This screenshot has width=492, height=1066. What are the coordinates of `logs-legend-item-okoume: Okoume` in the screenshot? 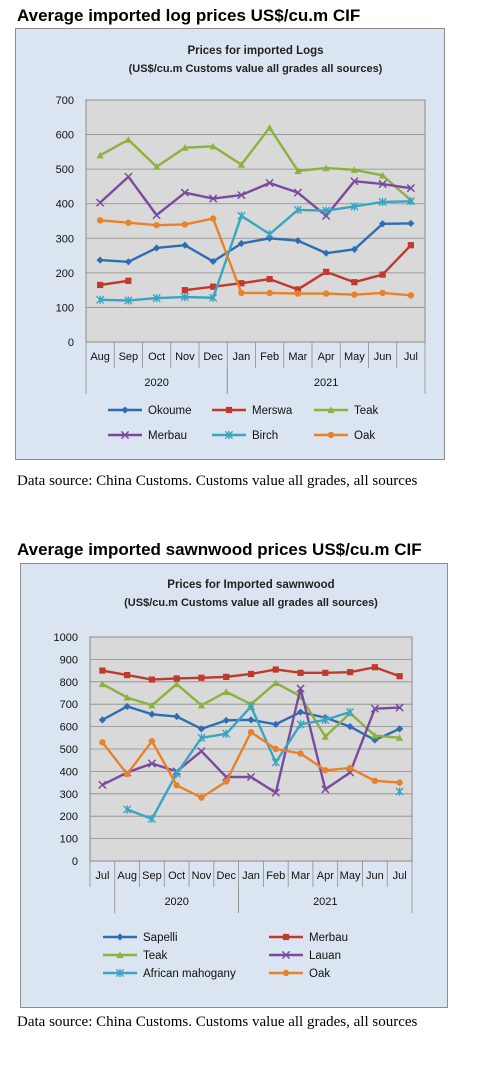 It's located at (149, 411).